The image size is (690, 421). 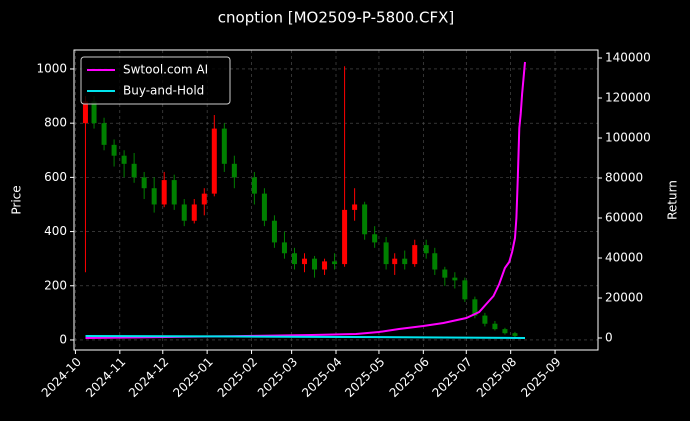 I want to click on x-tick-label: 2025-01, so click(x=192, y=377).